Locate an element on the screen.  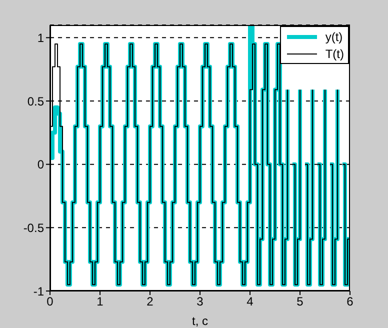
x-tick-label: 0 is located at coordinates (50, 301).